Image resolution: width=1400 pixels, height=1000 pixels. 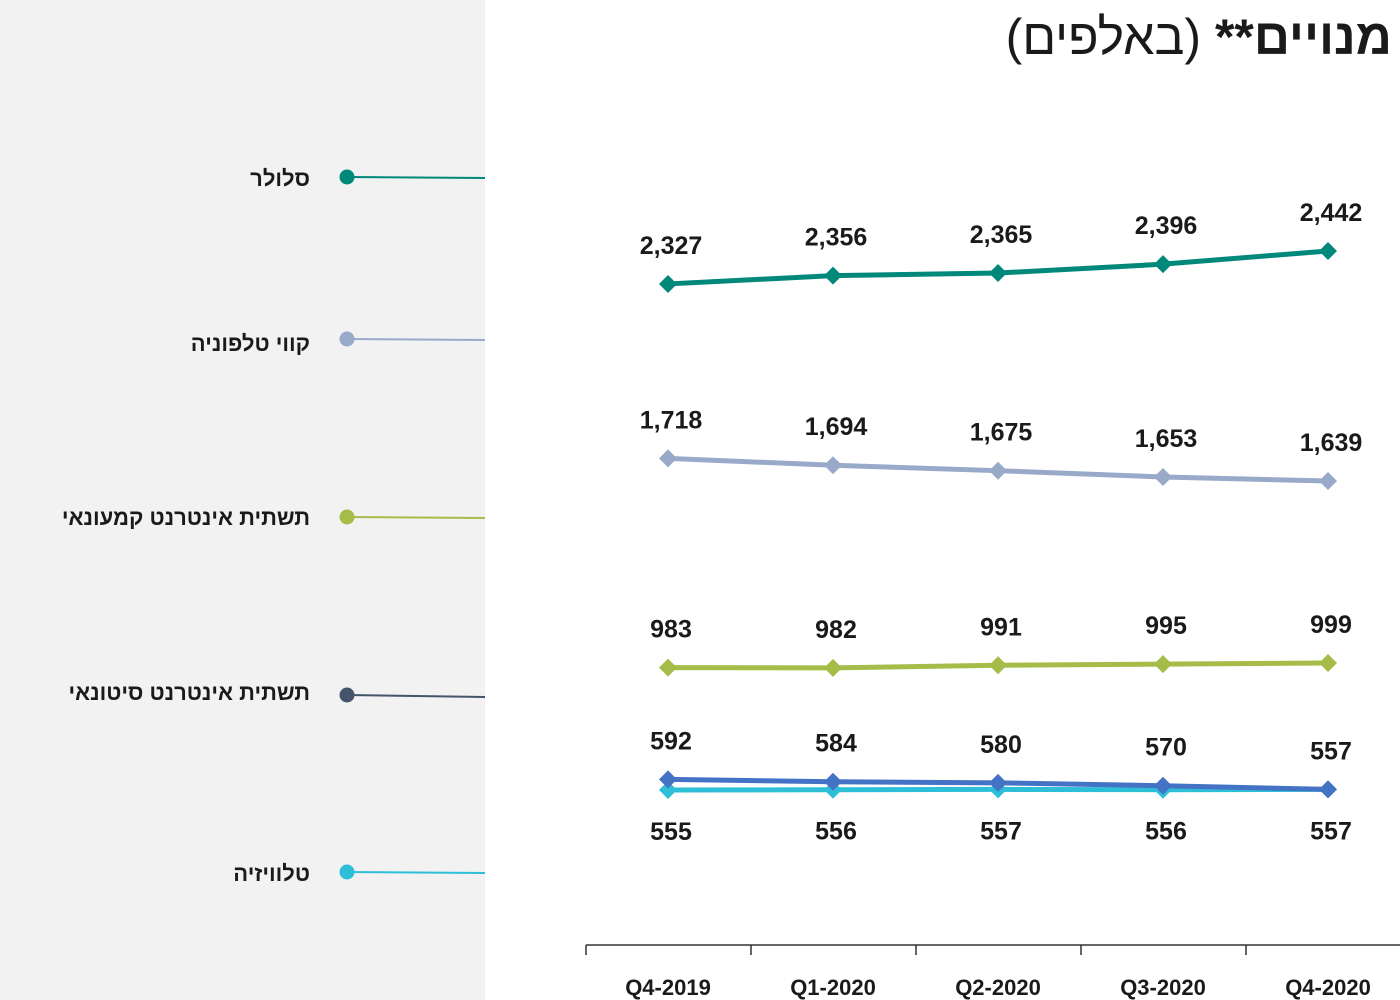 I want to click on chart-title: מנויים** (באלפים), so click(x=1199, y=37).